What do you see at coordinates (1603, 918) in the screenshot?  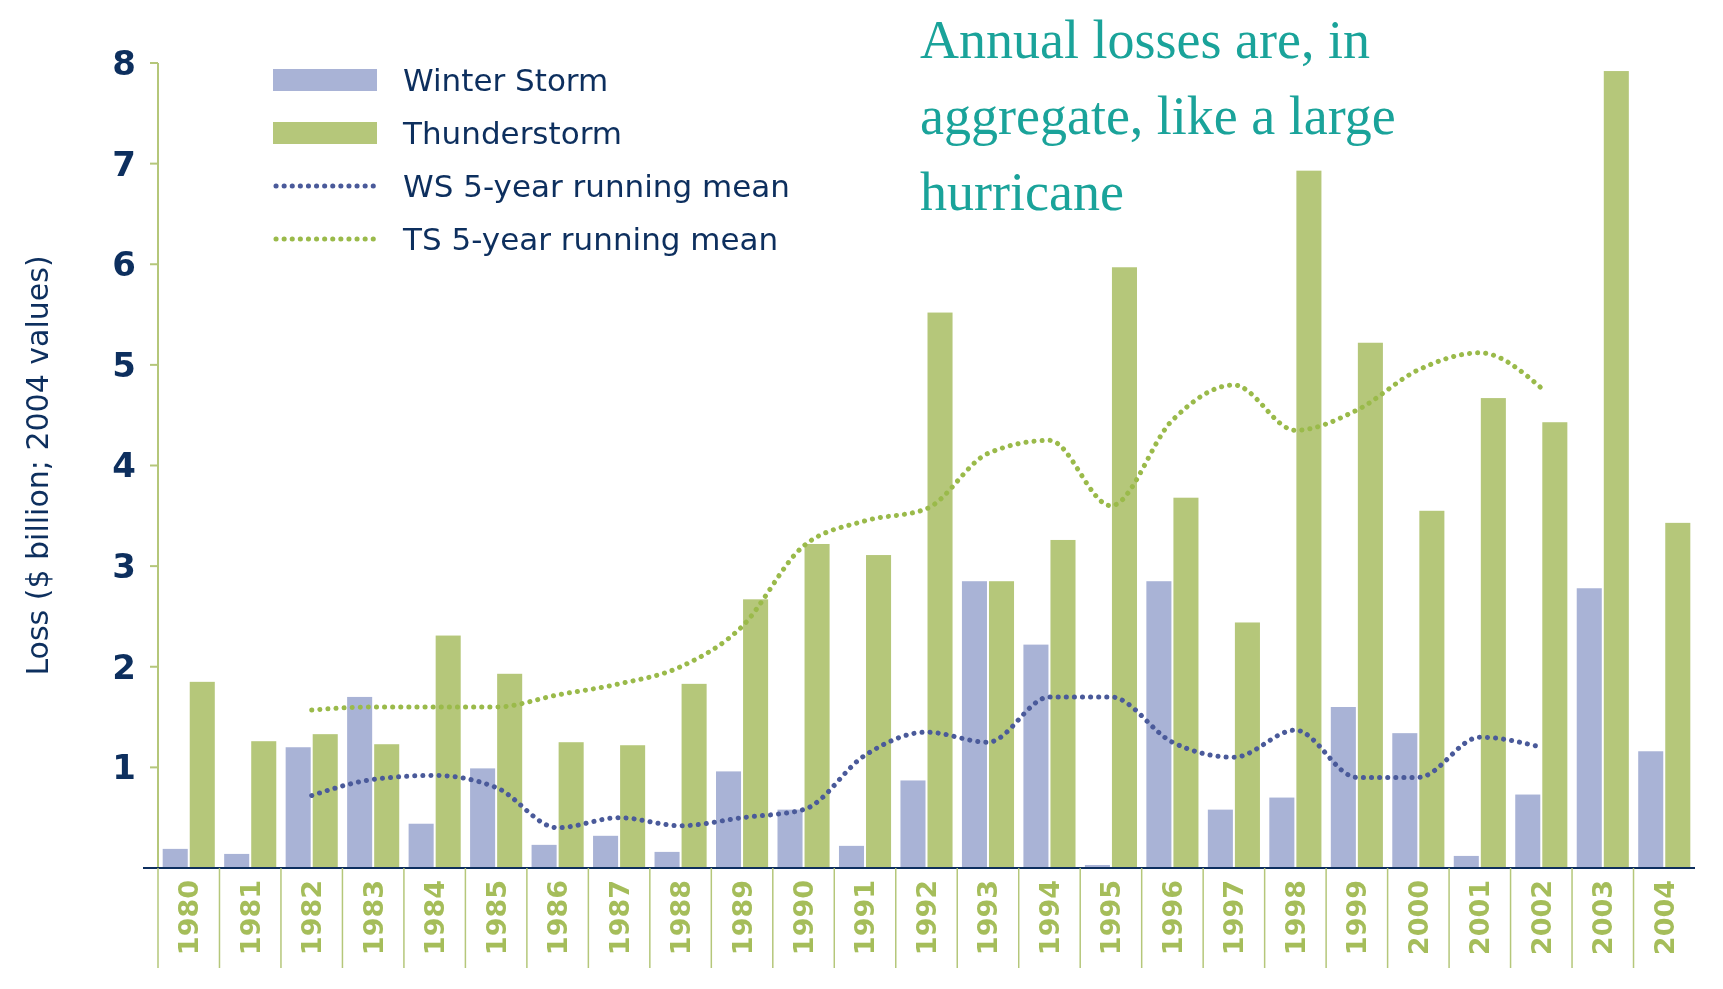 I see `x-tick-label: 2003` at bounding box center [1603, 918].